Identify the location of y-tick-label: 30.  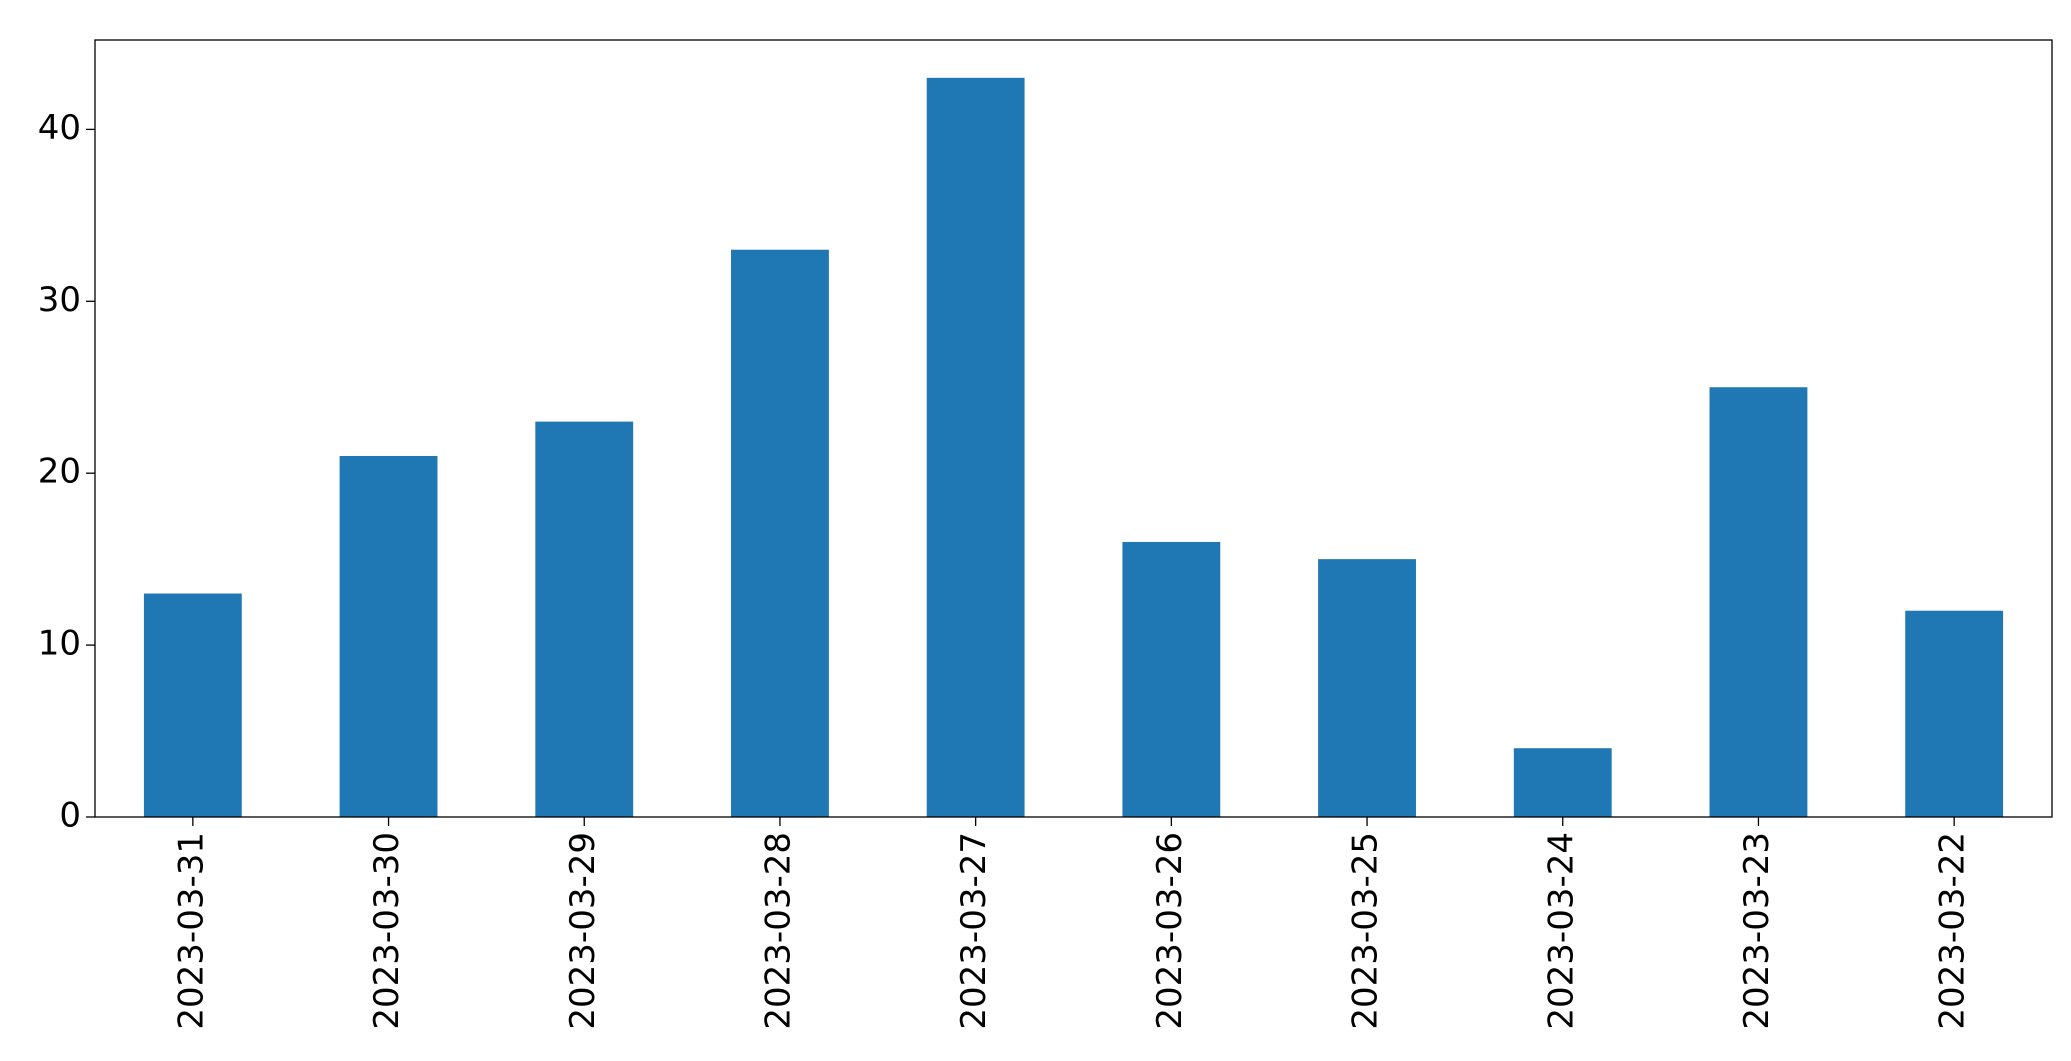
(59, 300).